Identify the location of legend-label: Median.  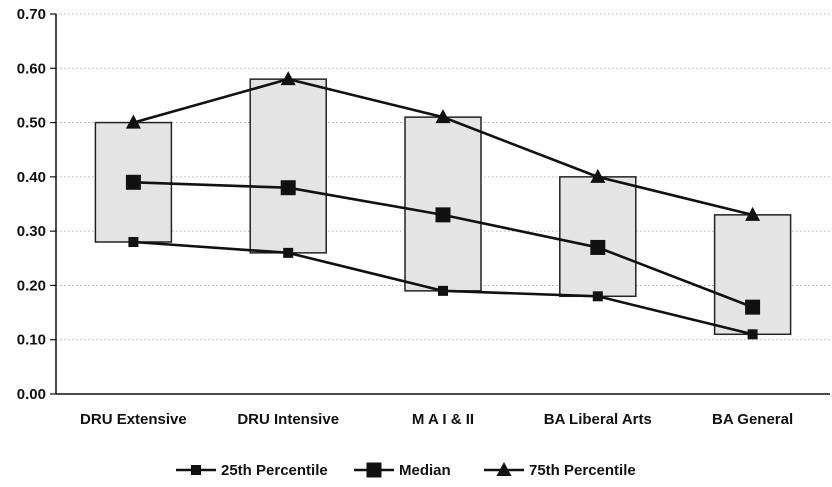
(425, 470).